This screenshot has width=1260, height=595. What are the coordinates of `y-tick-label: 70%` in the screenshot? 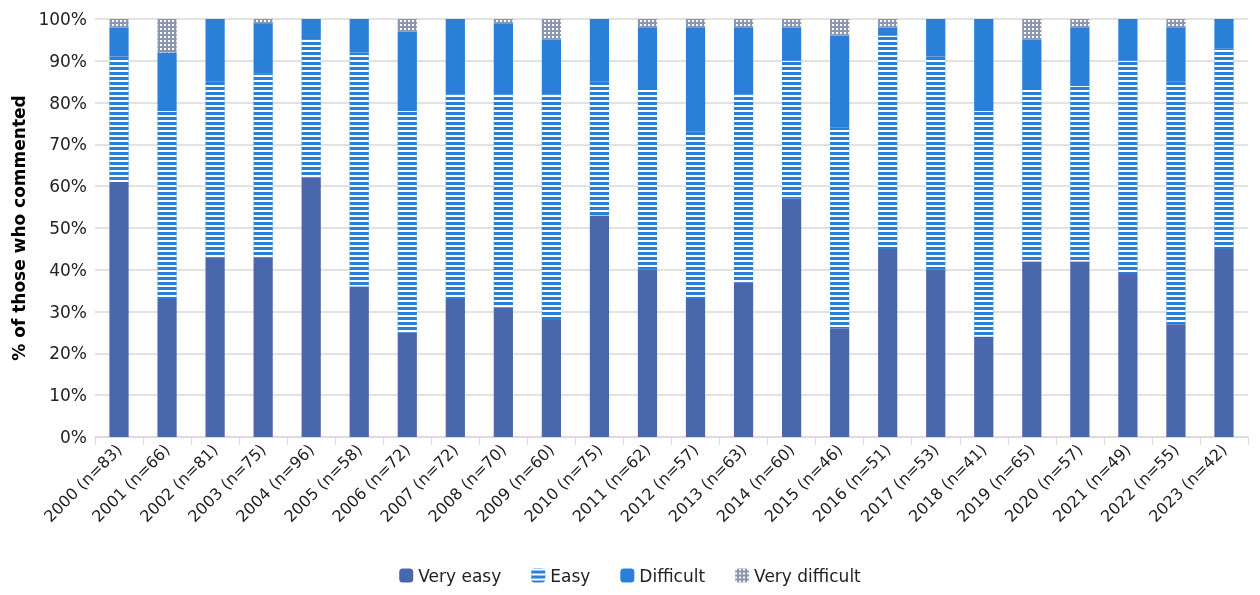 It's located at (68, 144).